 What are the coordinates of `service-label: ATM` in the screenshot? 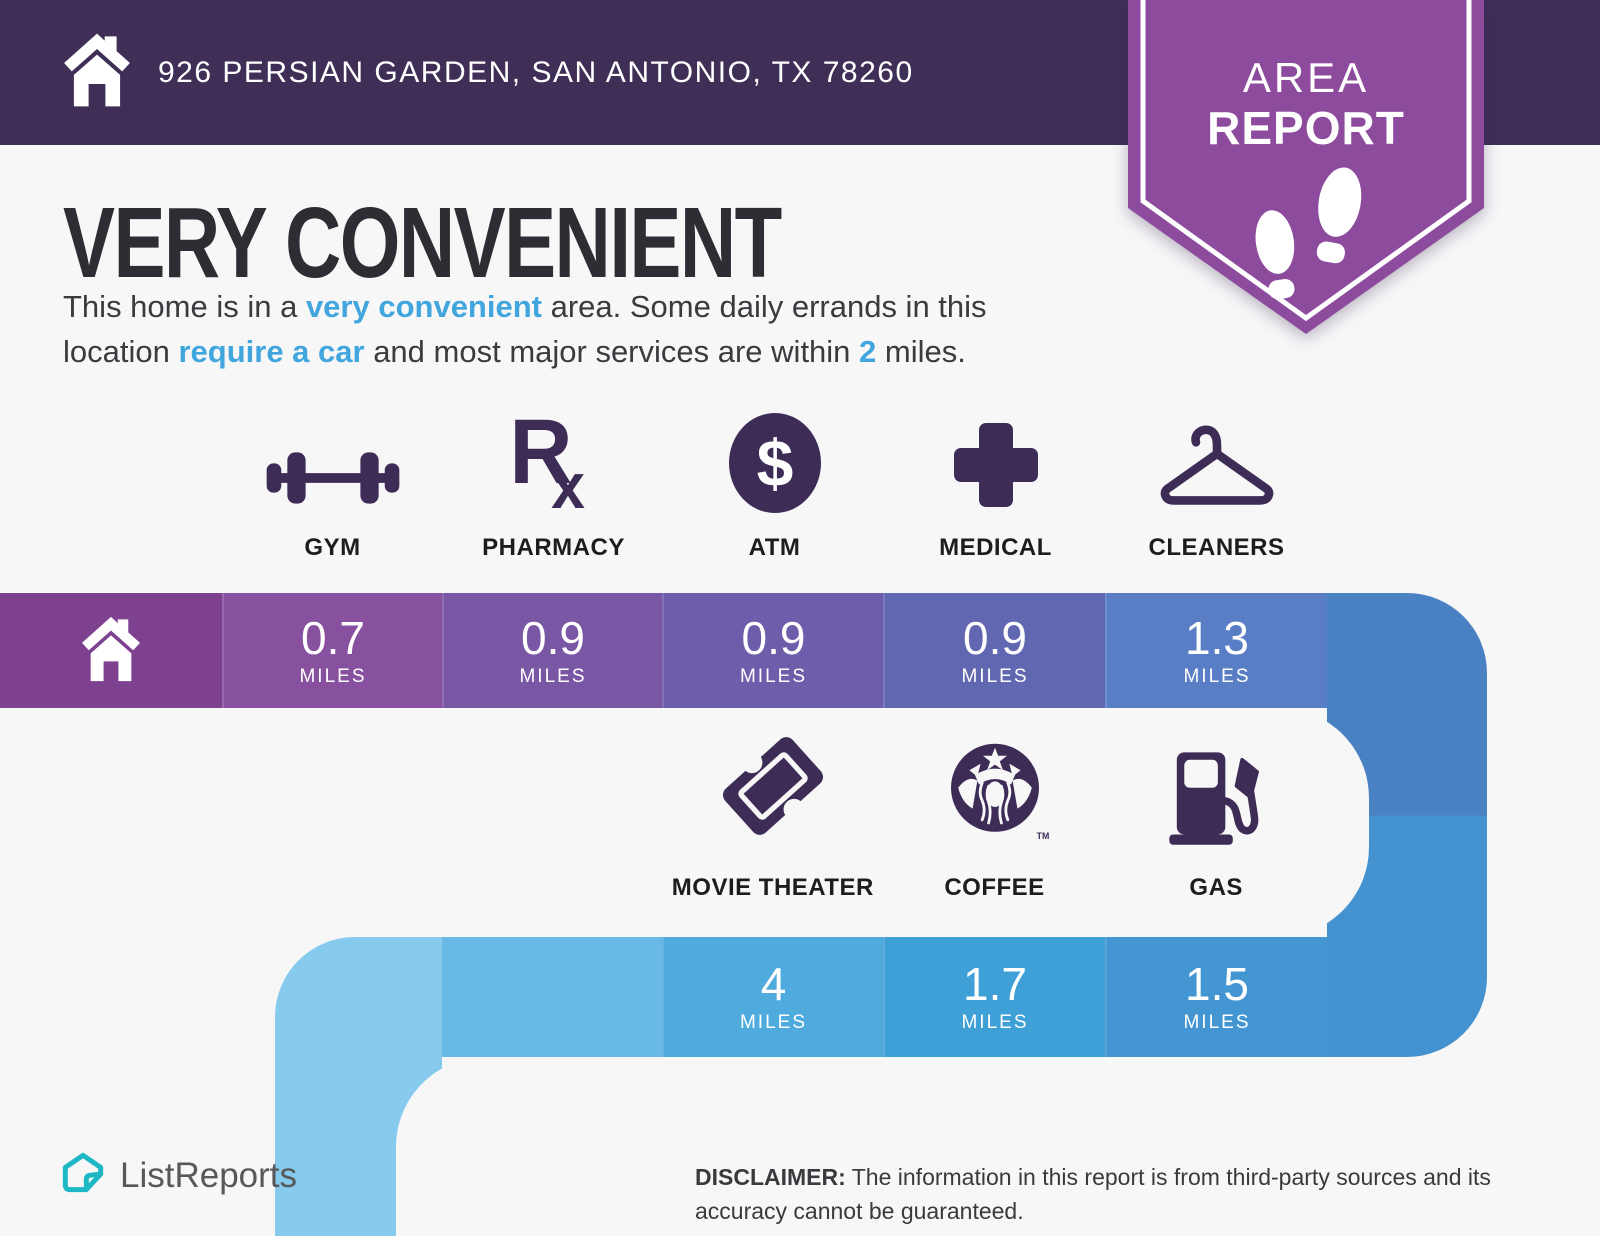 It's located at (774, 547).